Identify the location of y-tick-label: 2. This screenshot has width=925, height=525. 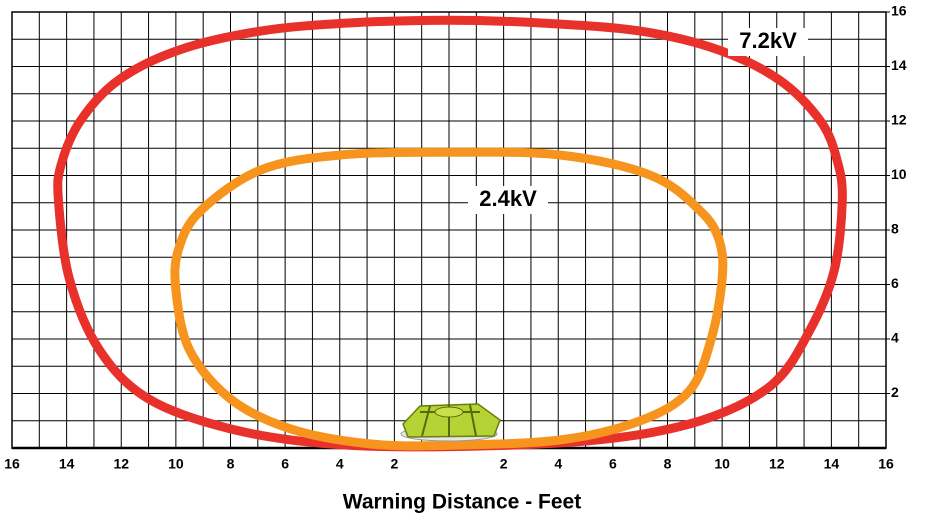
(895, 392).